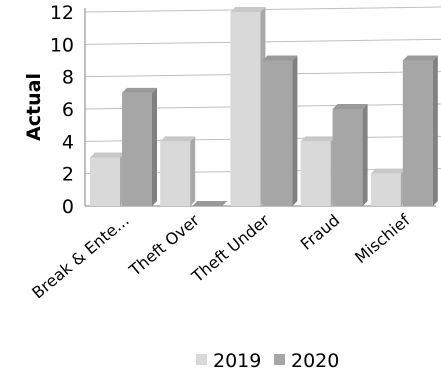 Image resolution: width=441 pixels, height=385 pixels. I want to click on x-tick-label: Fraud, so click(320, 232).